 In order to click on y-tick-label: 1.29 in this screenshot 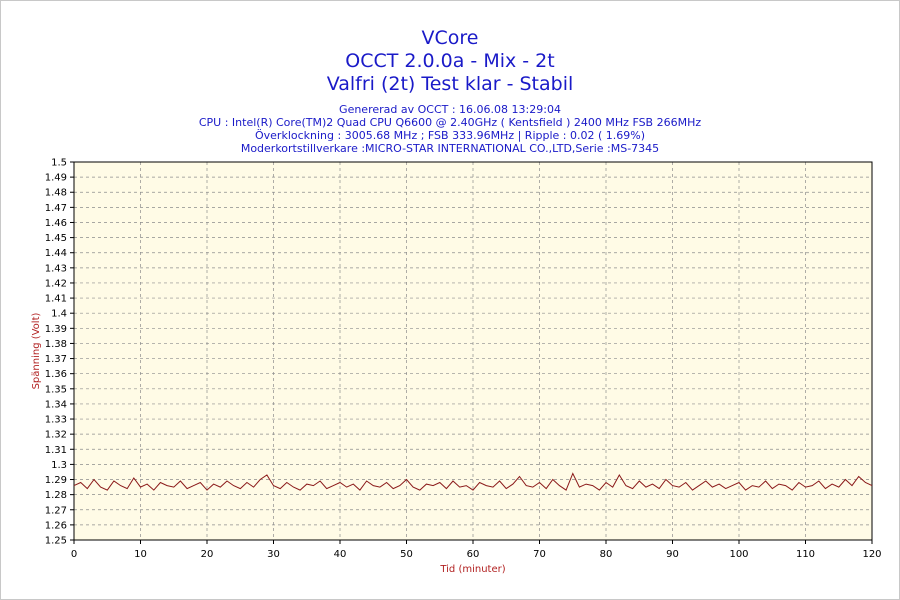, I will do `click(56, 480)`.